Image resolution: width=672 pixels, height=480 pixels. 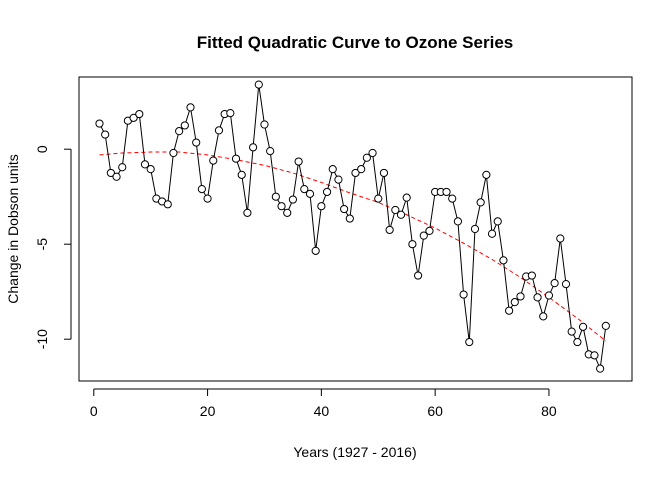 What do you see at coordinates (354, 452) in the screenshot?
I see `x-axis-label: Years (1927 - 2016)` at bounding box center [354, 452].